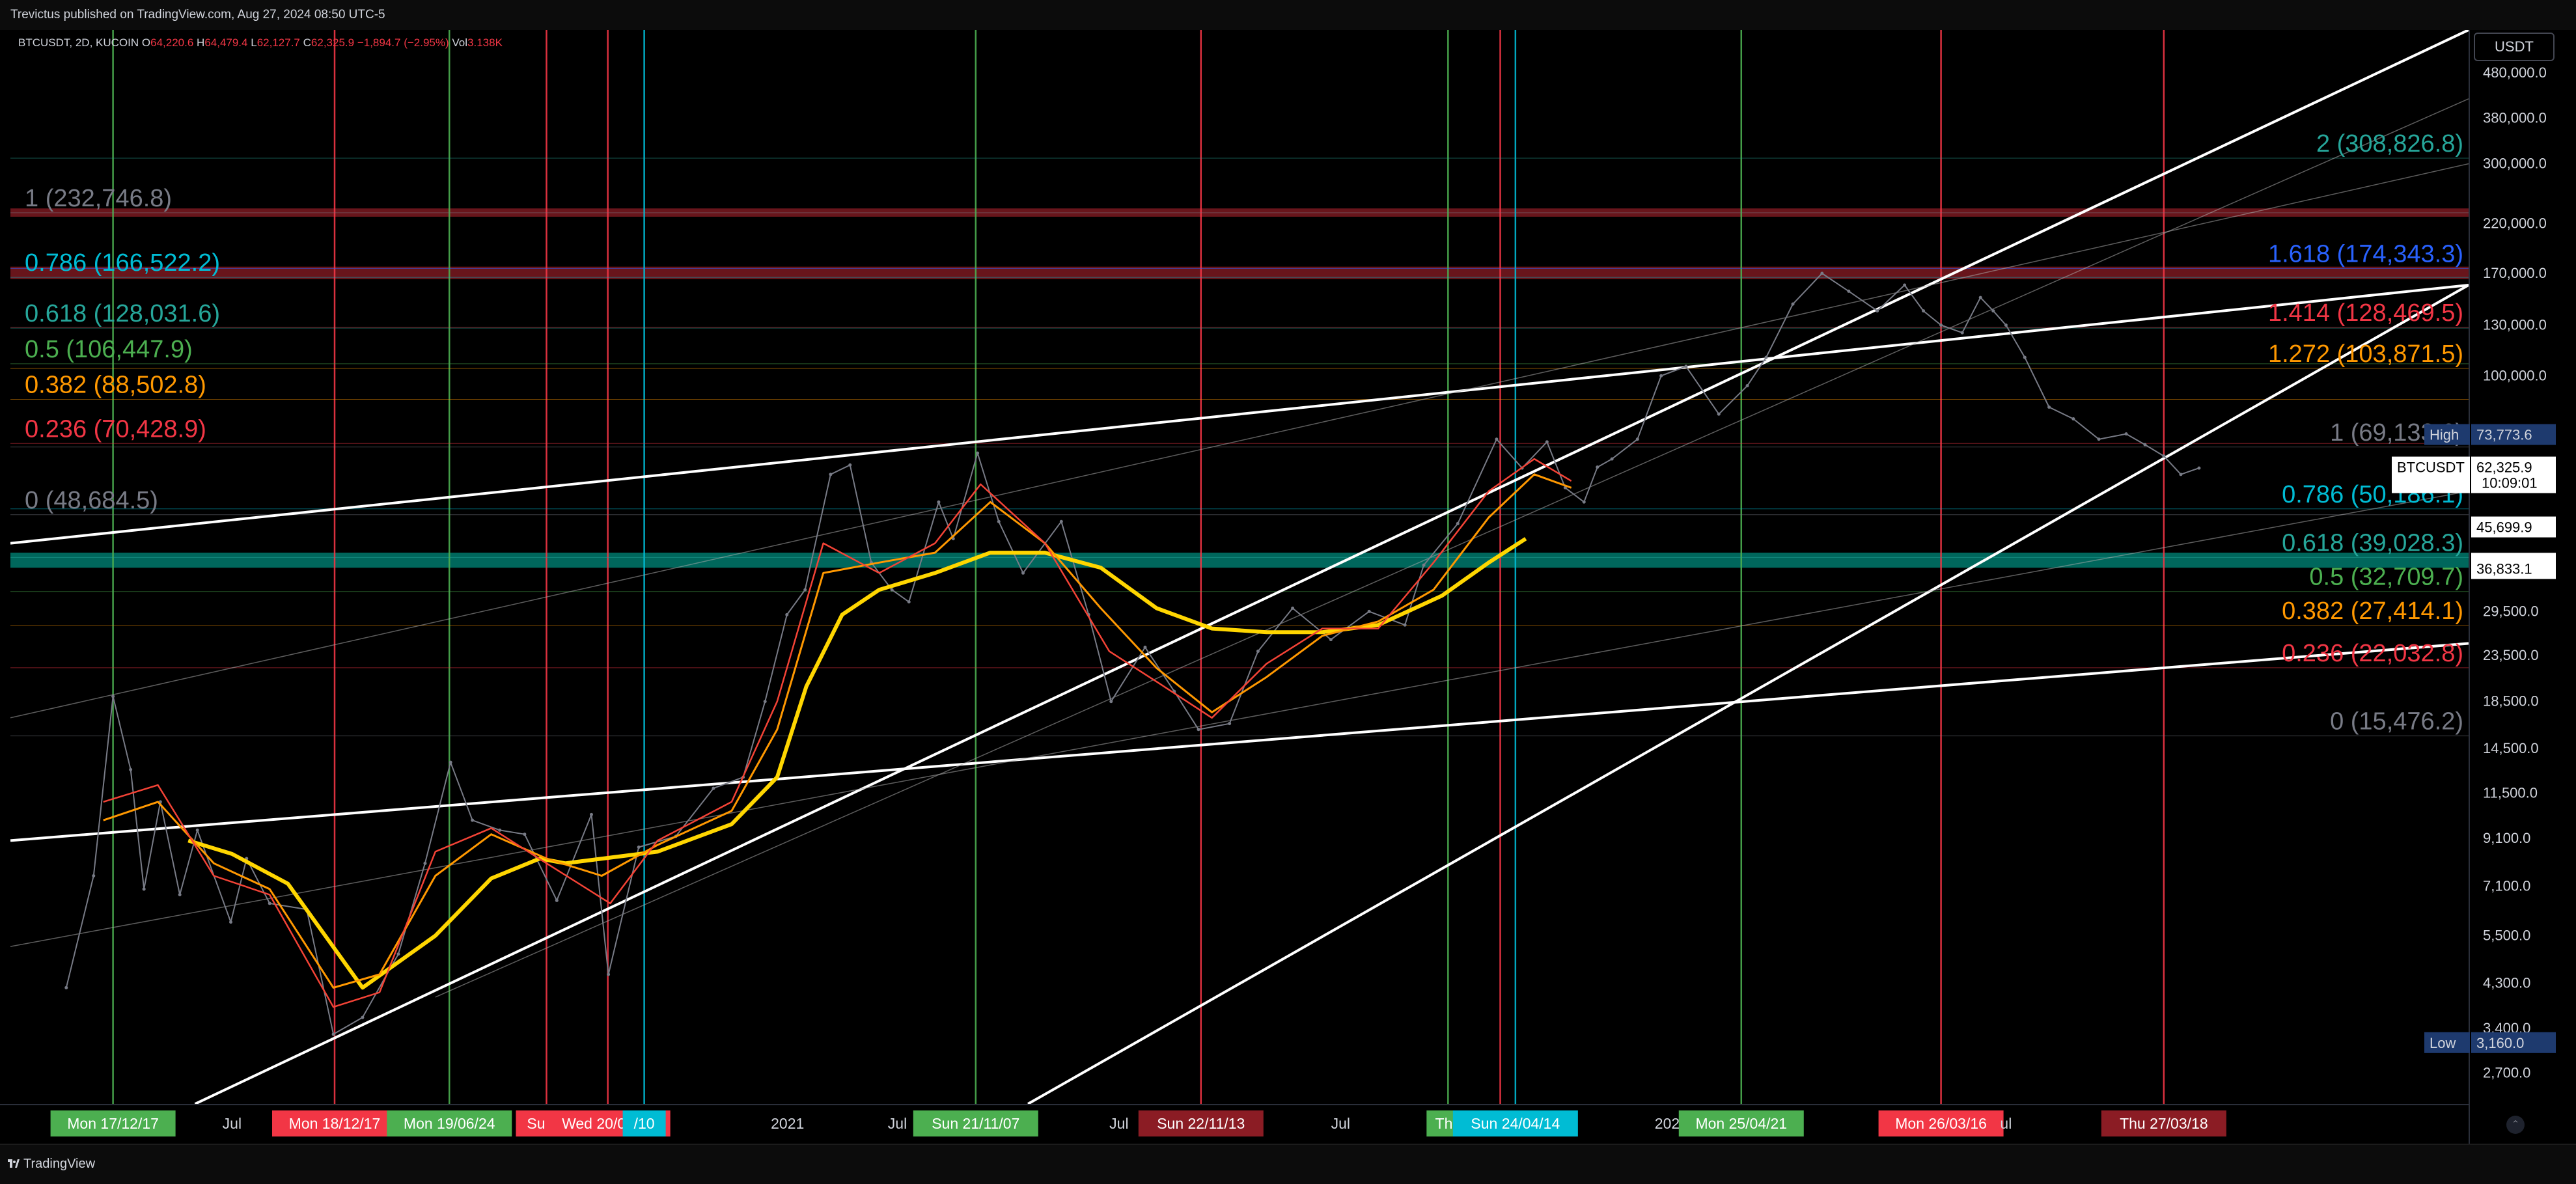 Image resolution: width=2576 pixels, height=1184 pixels. Describe the element at coordinates (307, 42) in the screenshot. I see `close-label: C` at that location.